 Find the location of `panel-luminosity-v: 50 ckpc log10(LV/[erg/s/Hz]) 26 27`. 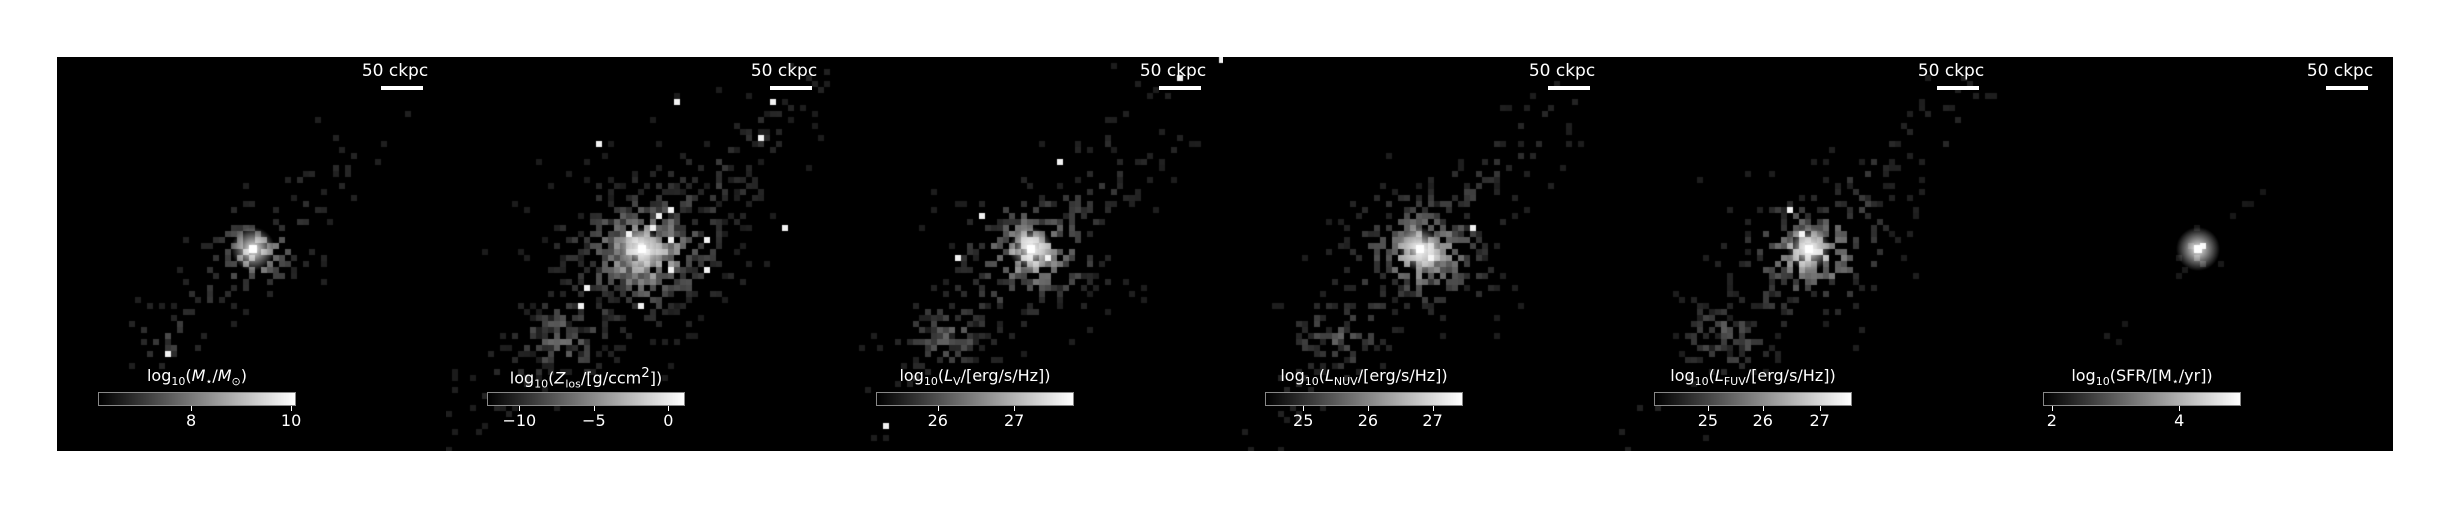

panel-luminosity-v: 50 ckpc log10(LV/[erg/s/Hz]) 26 27 is located at coordinates (1029, 254).